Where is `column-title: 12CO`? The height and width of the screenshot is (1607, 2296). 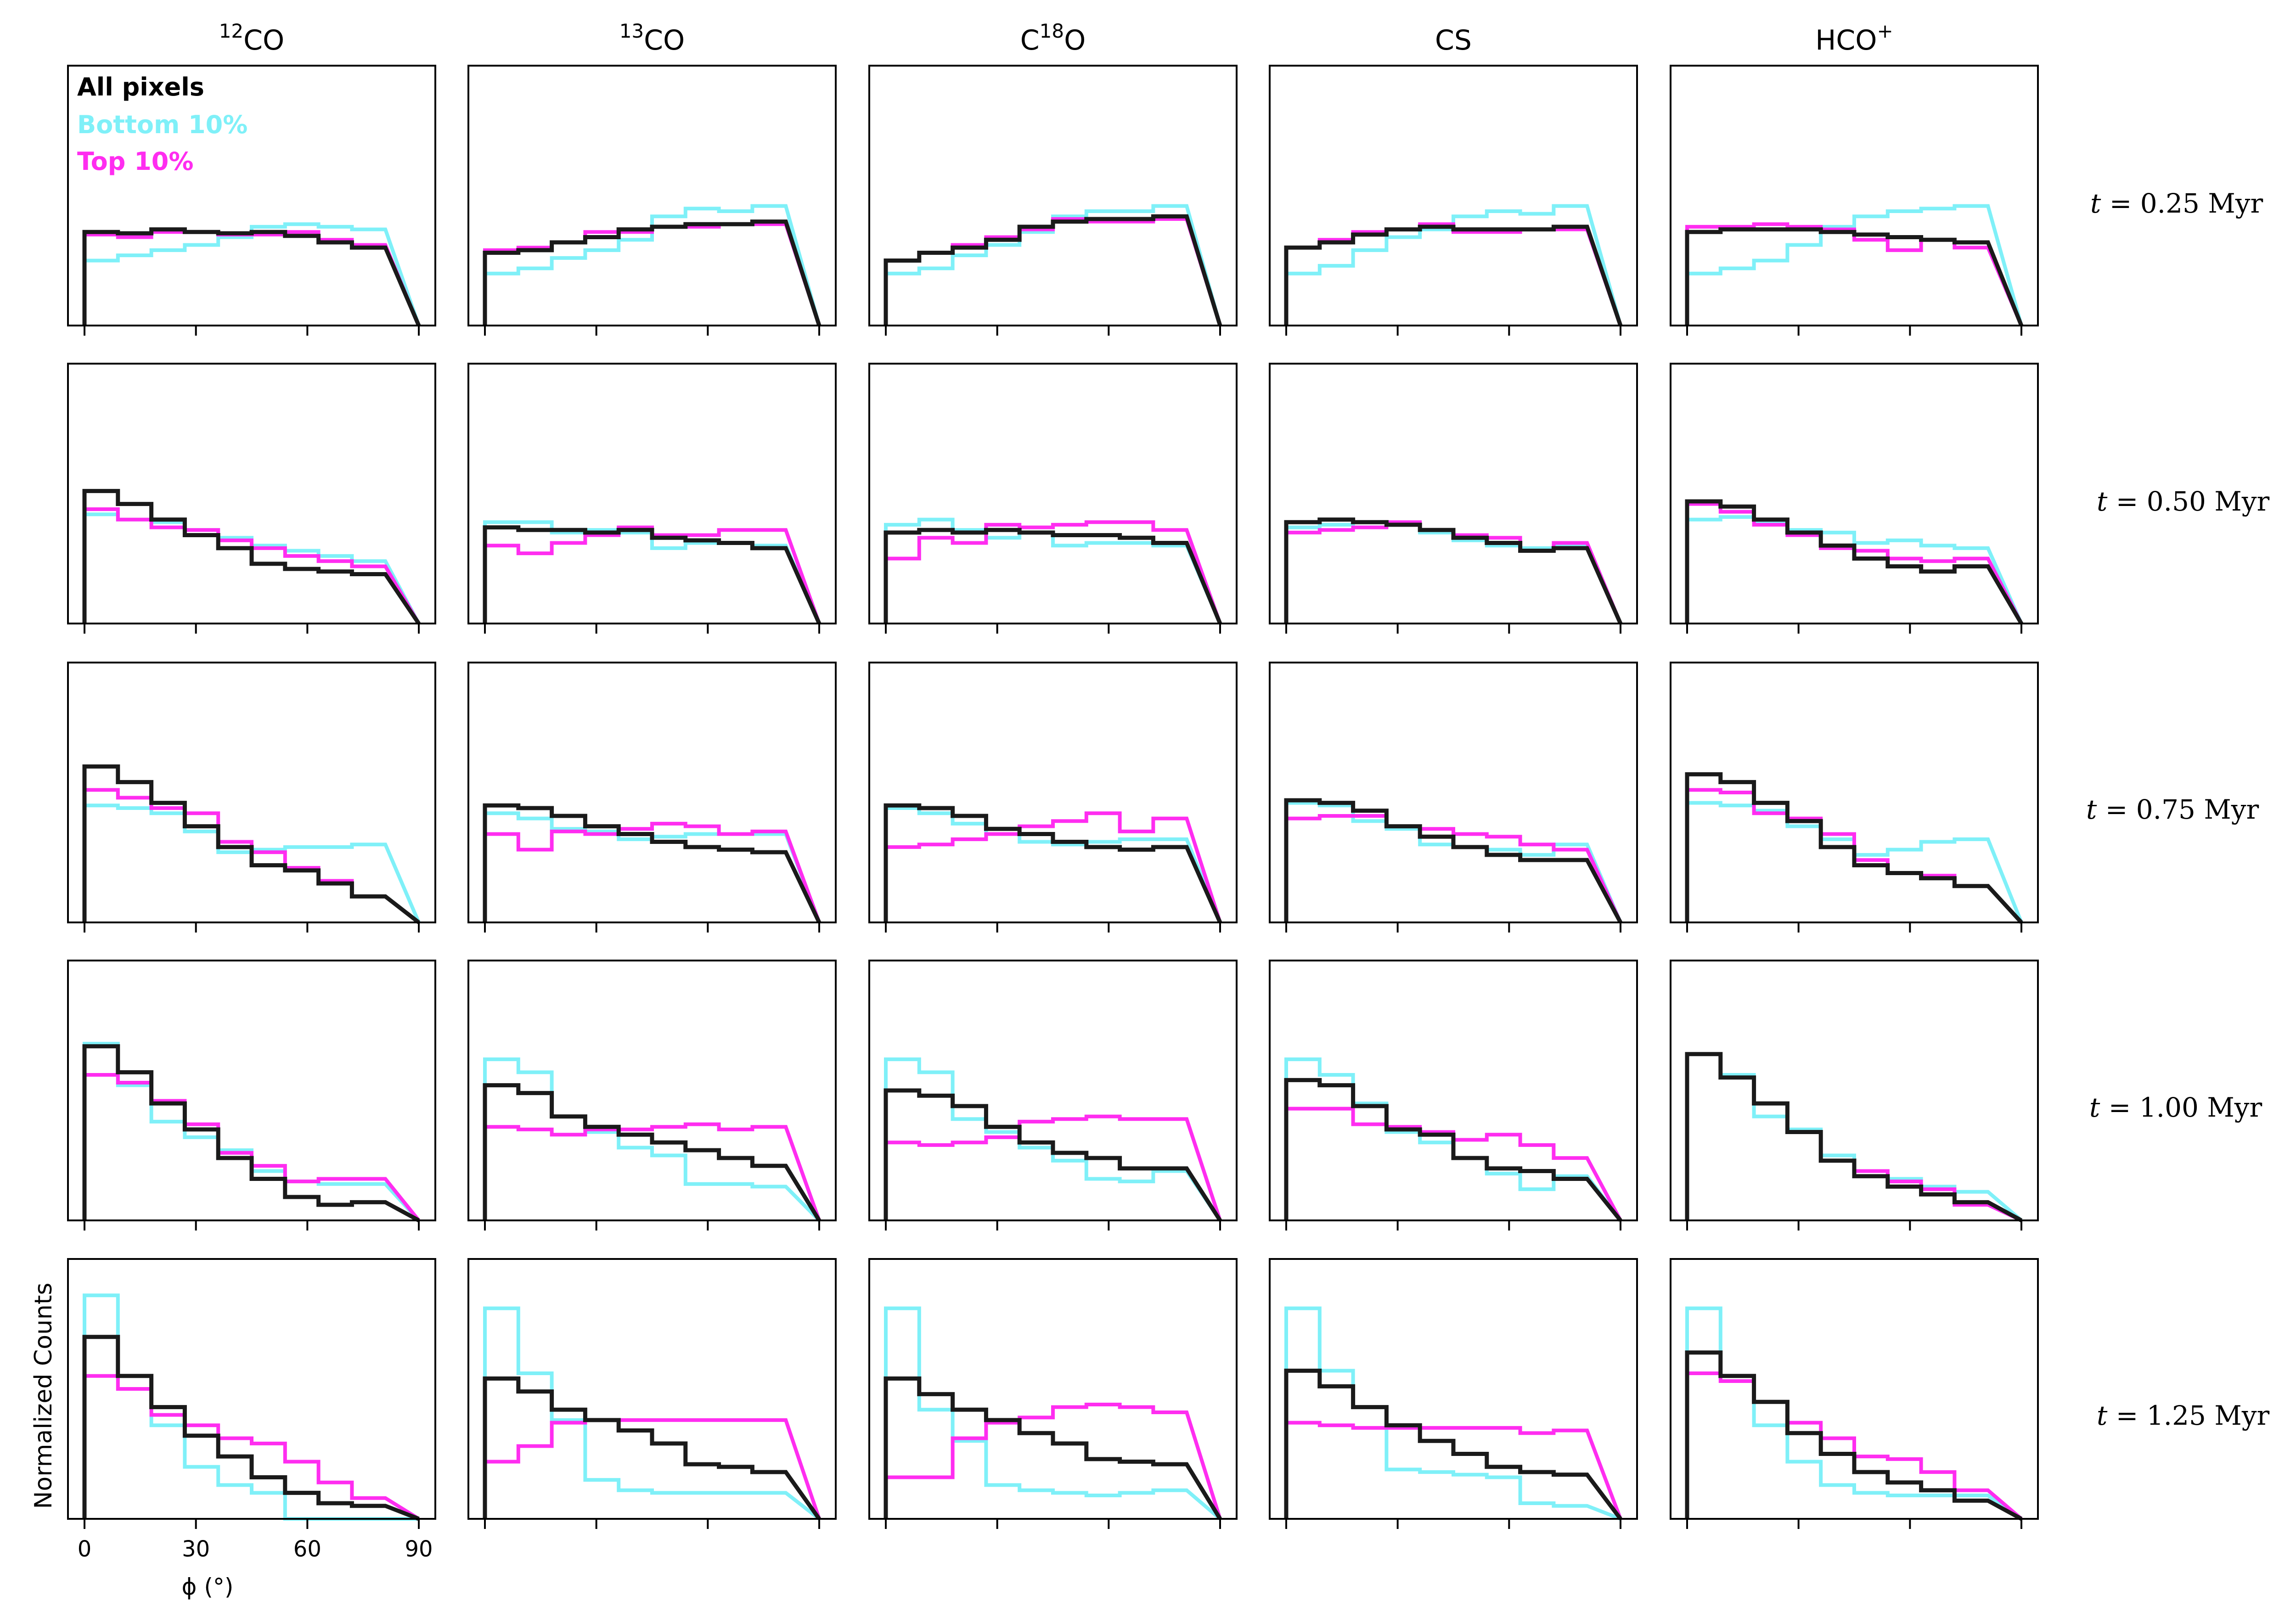 column-title: 12CO is located at coordinates (252, 38).